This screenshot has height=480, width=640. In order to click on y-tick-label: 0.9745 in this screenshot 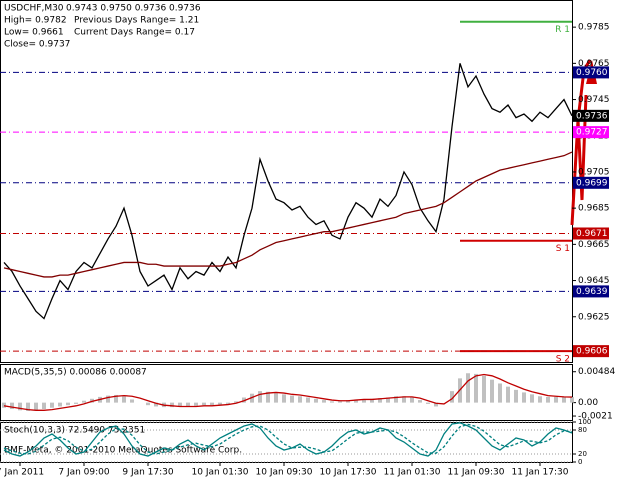, I will do `click(594, 100)`.